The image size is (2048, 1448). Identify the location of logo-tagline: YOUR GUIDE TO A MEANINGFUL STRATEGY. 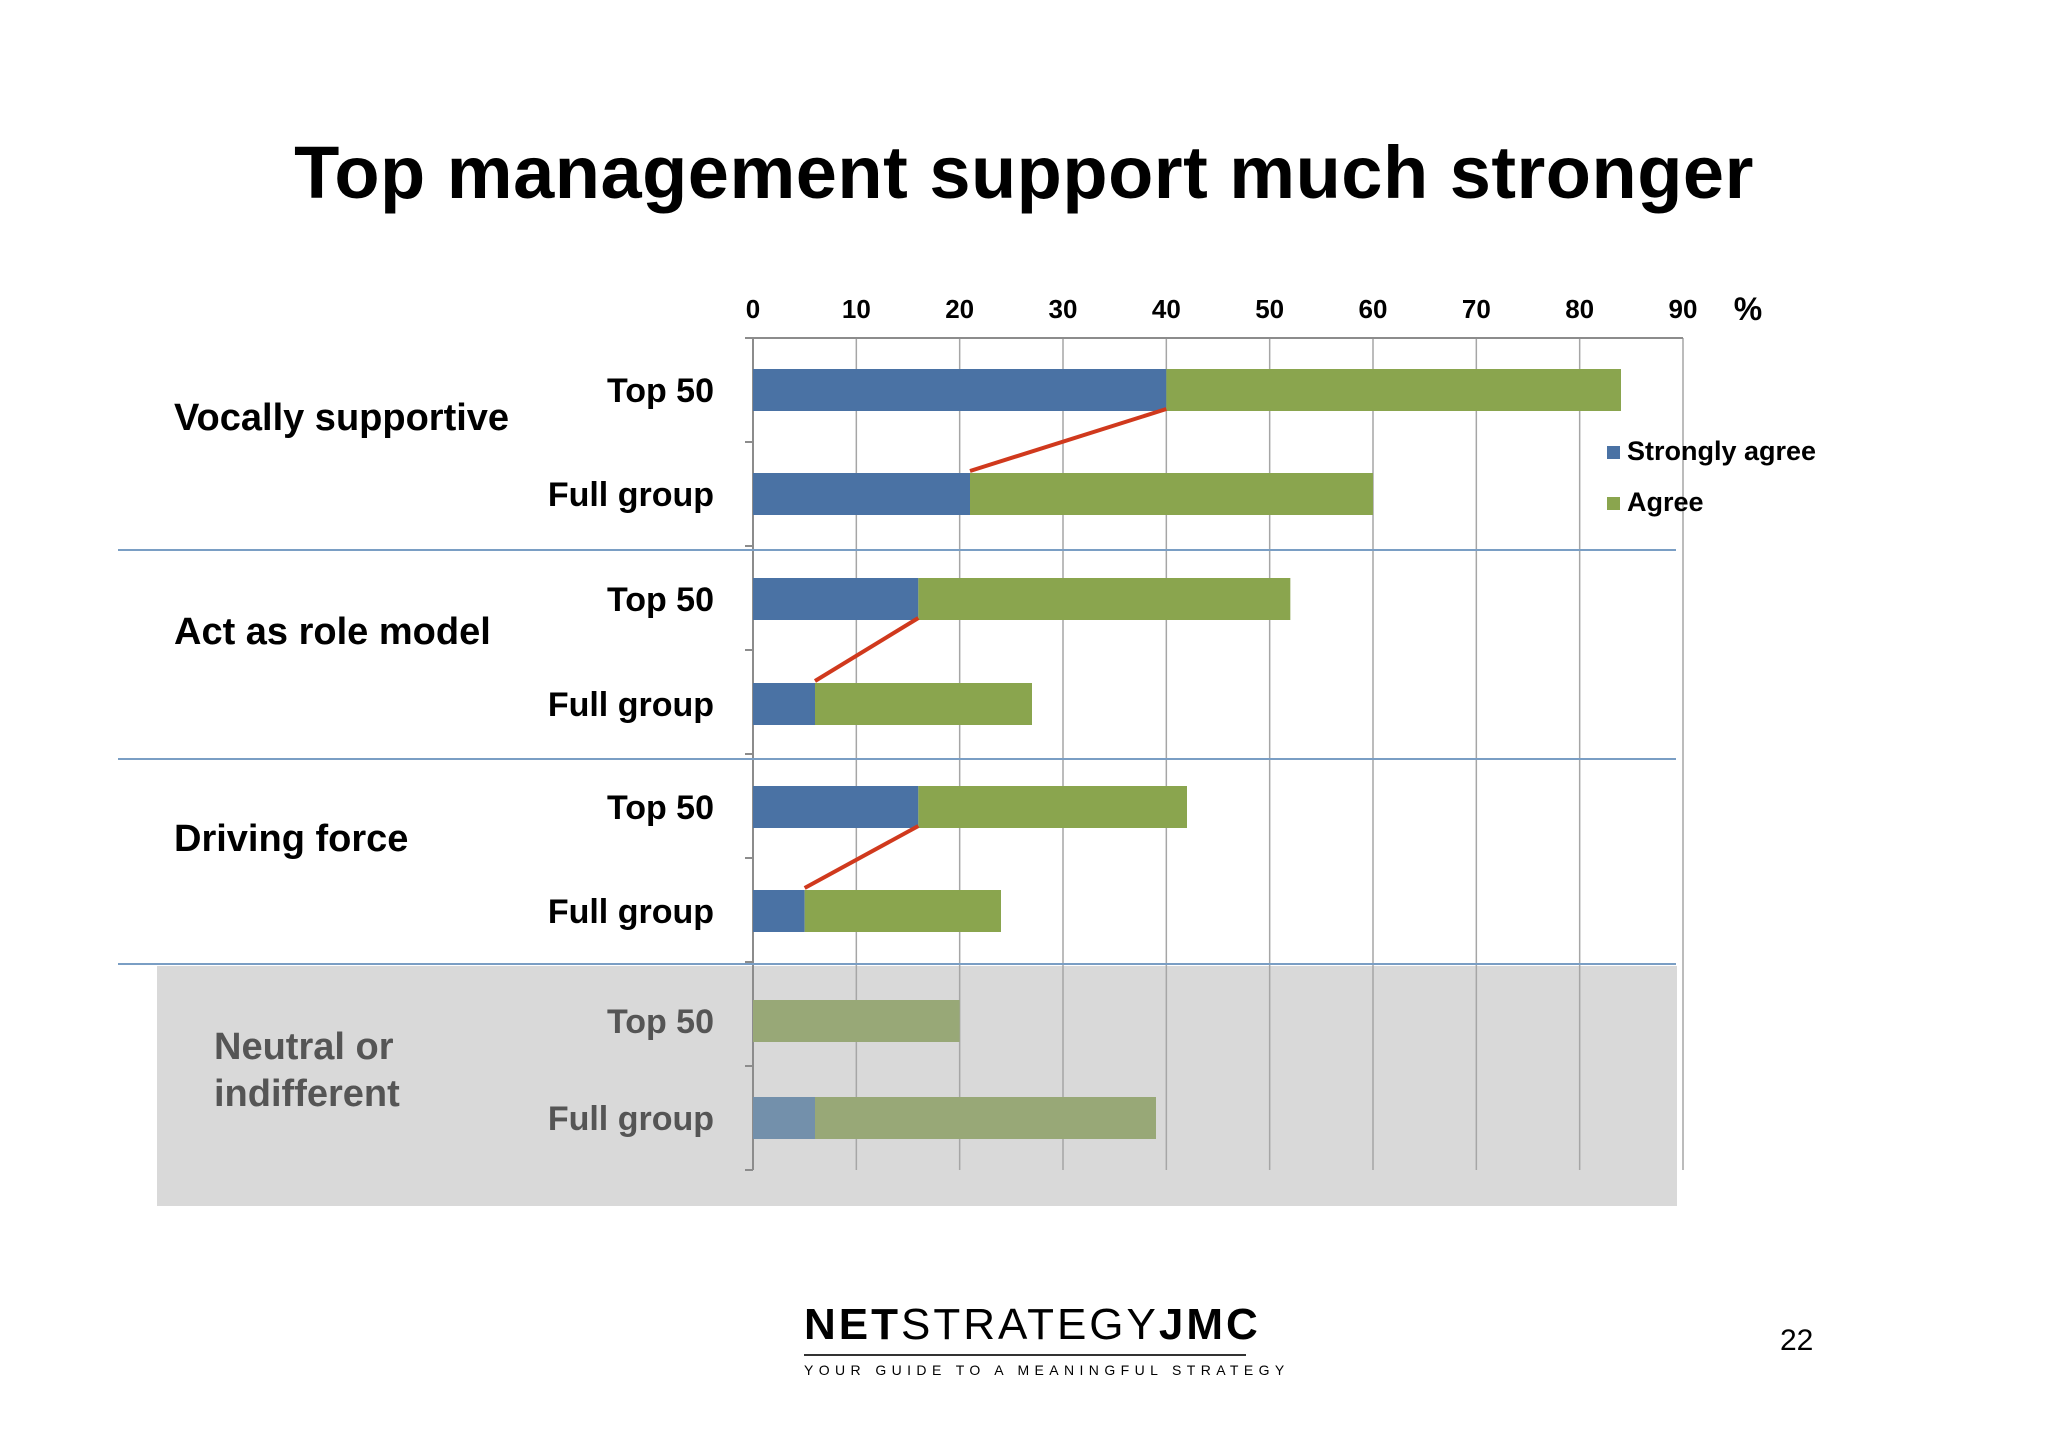
(1047, 1370).